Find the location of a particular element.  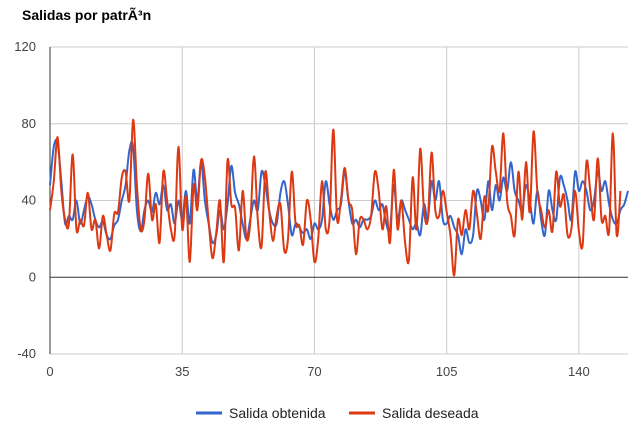

y-tick-label: 120 is located at coordinates (25, 46).